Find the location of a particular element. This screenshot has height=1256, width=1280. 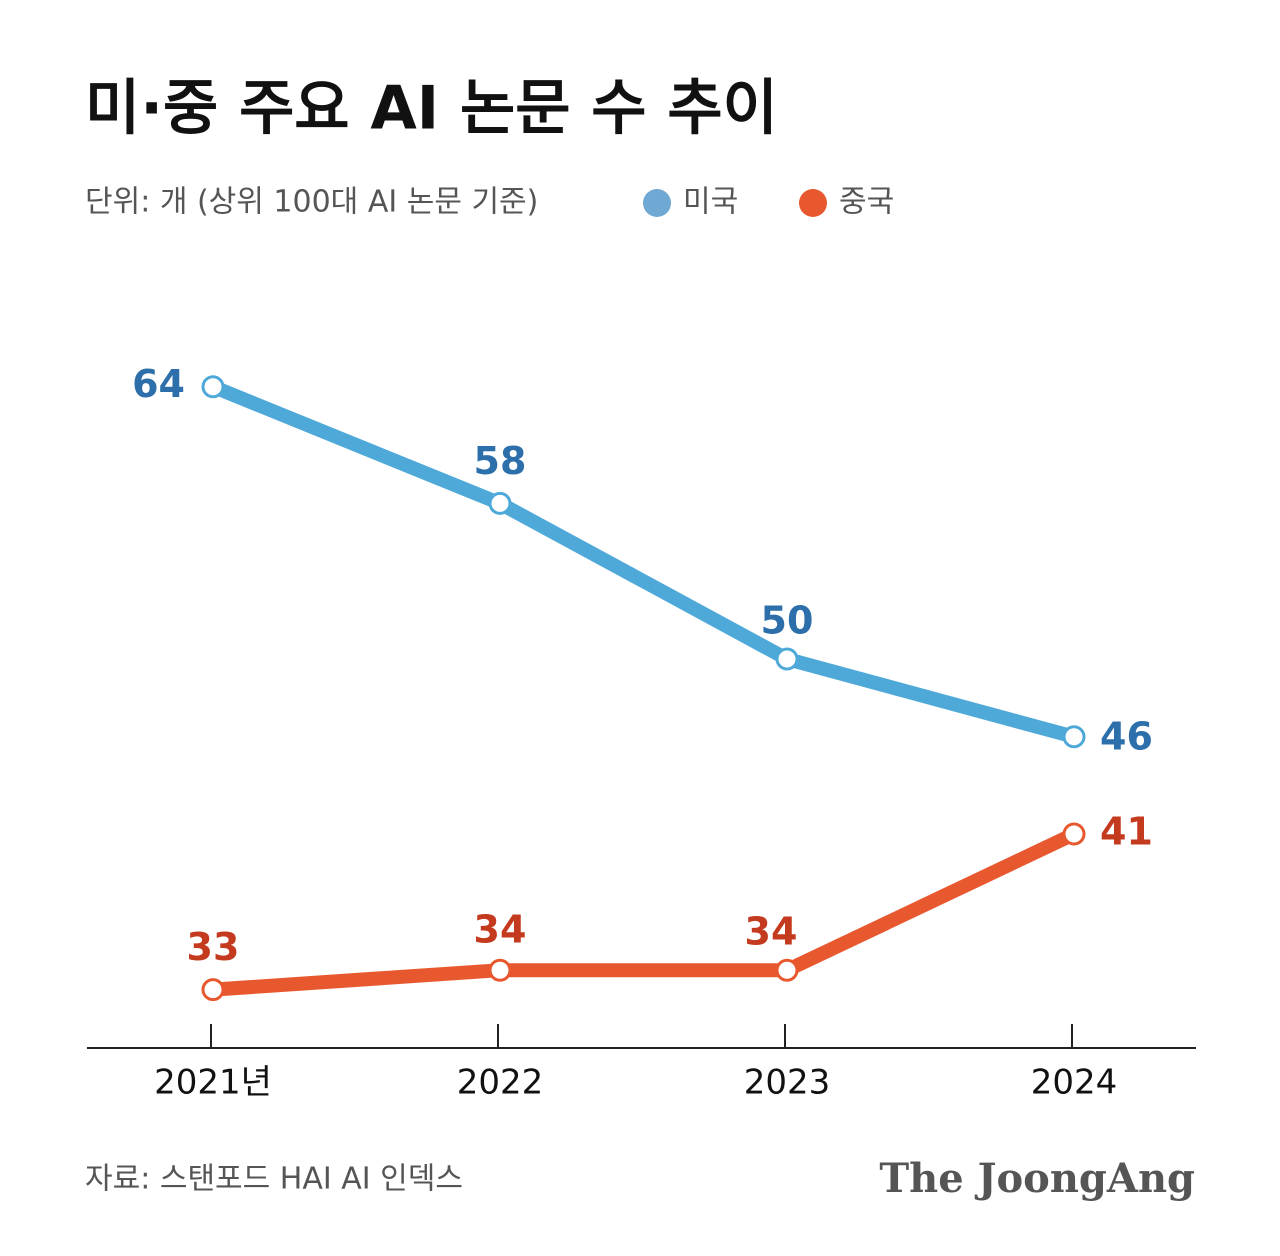

data-label: 64 is located at coordinates (158, 384).